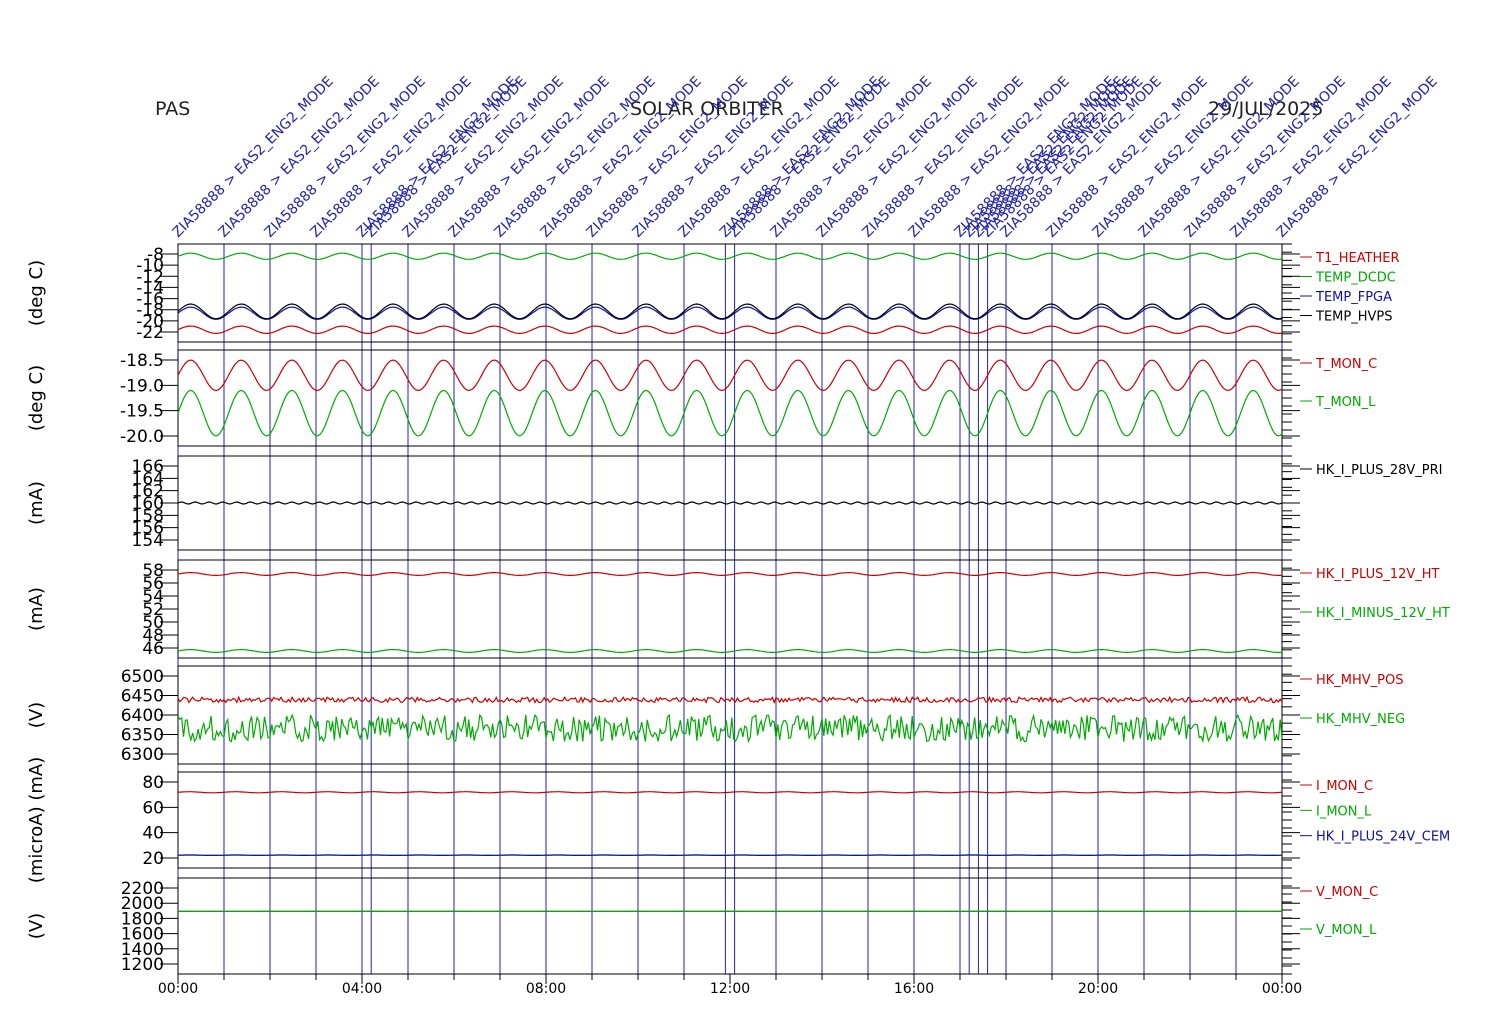 The width and height of the screenshot is (1512, 1020). I want to click on y-tick-label: -18.5, so click(142, 361).